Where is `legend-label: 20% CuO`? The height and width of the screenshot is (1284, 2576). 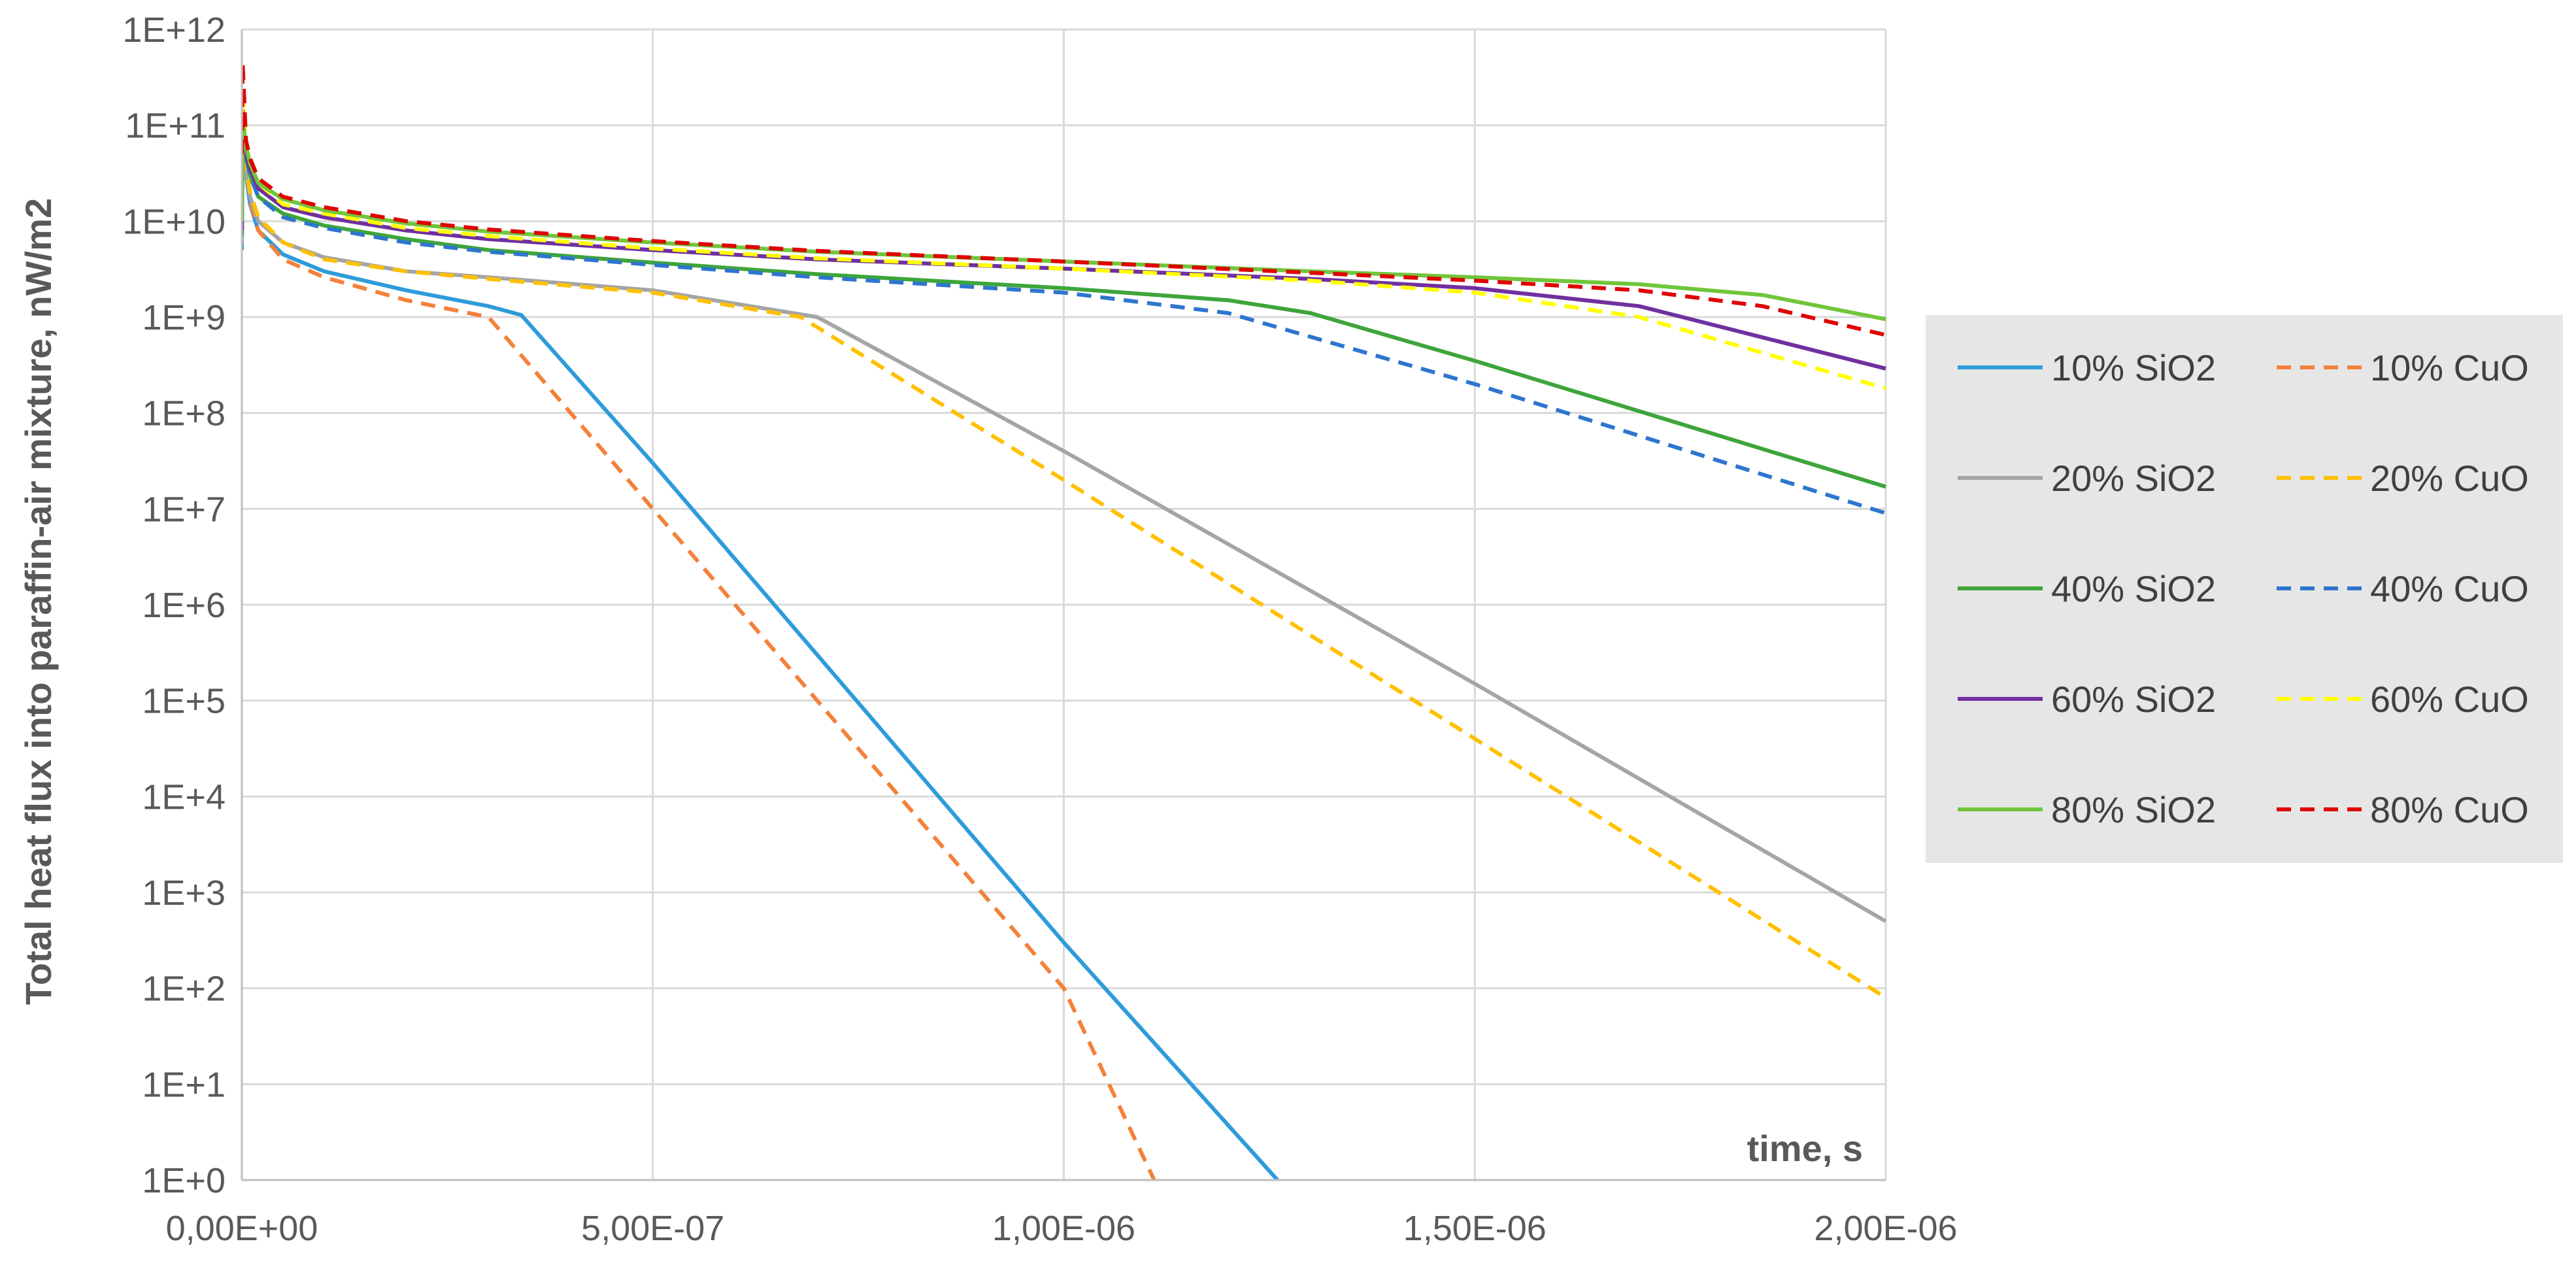
legend-label: 20% CuO is located at coordinates (2449, 479).